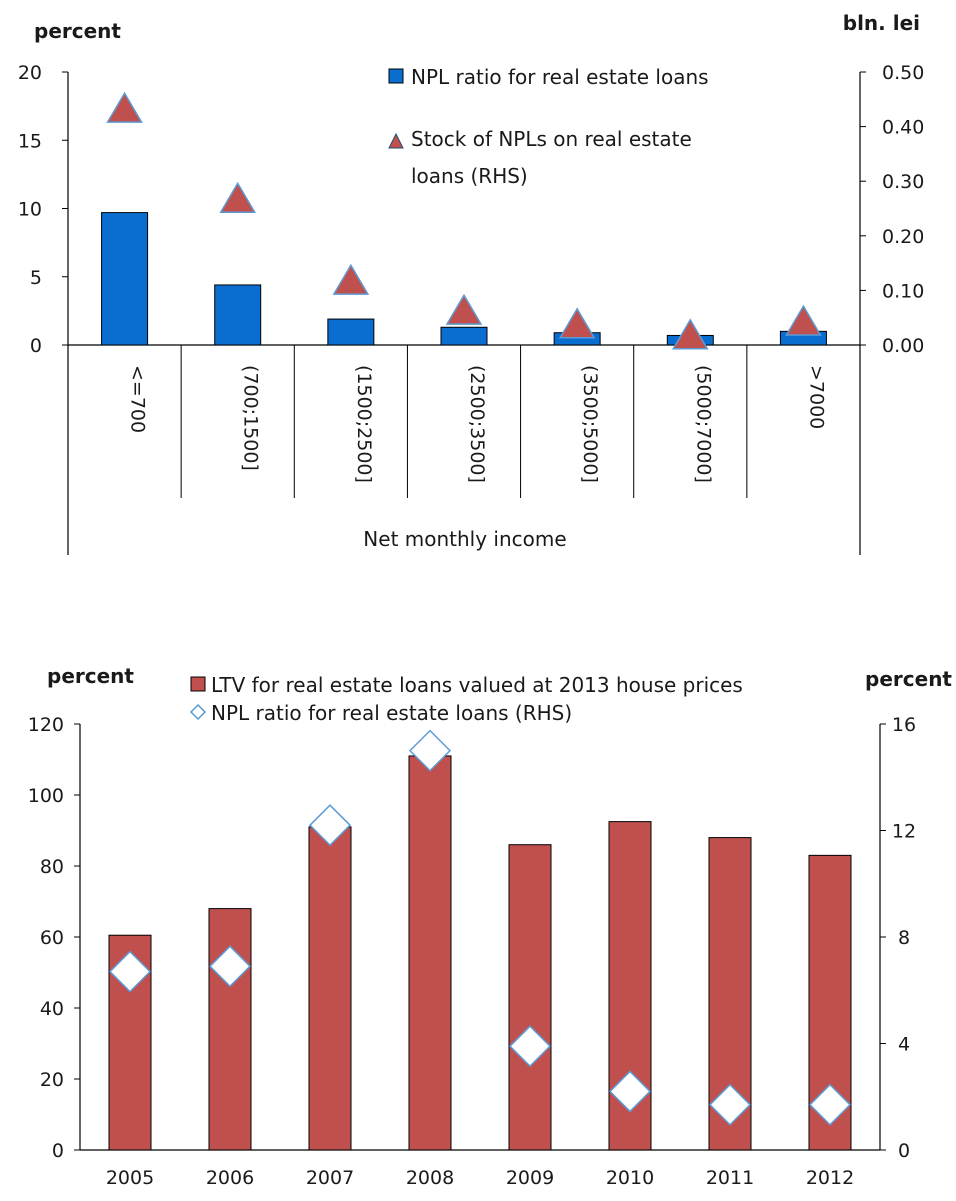  I want to click on legend-label-triangle-line2: loans (RHS), so click(469, 176).